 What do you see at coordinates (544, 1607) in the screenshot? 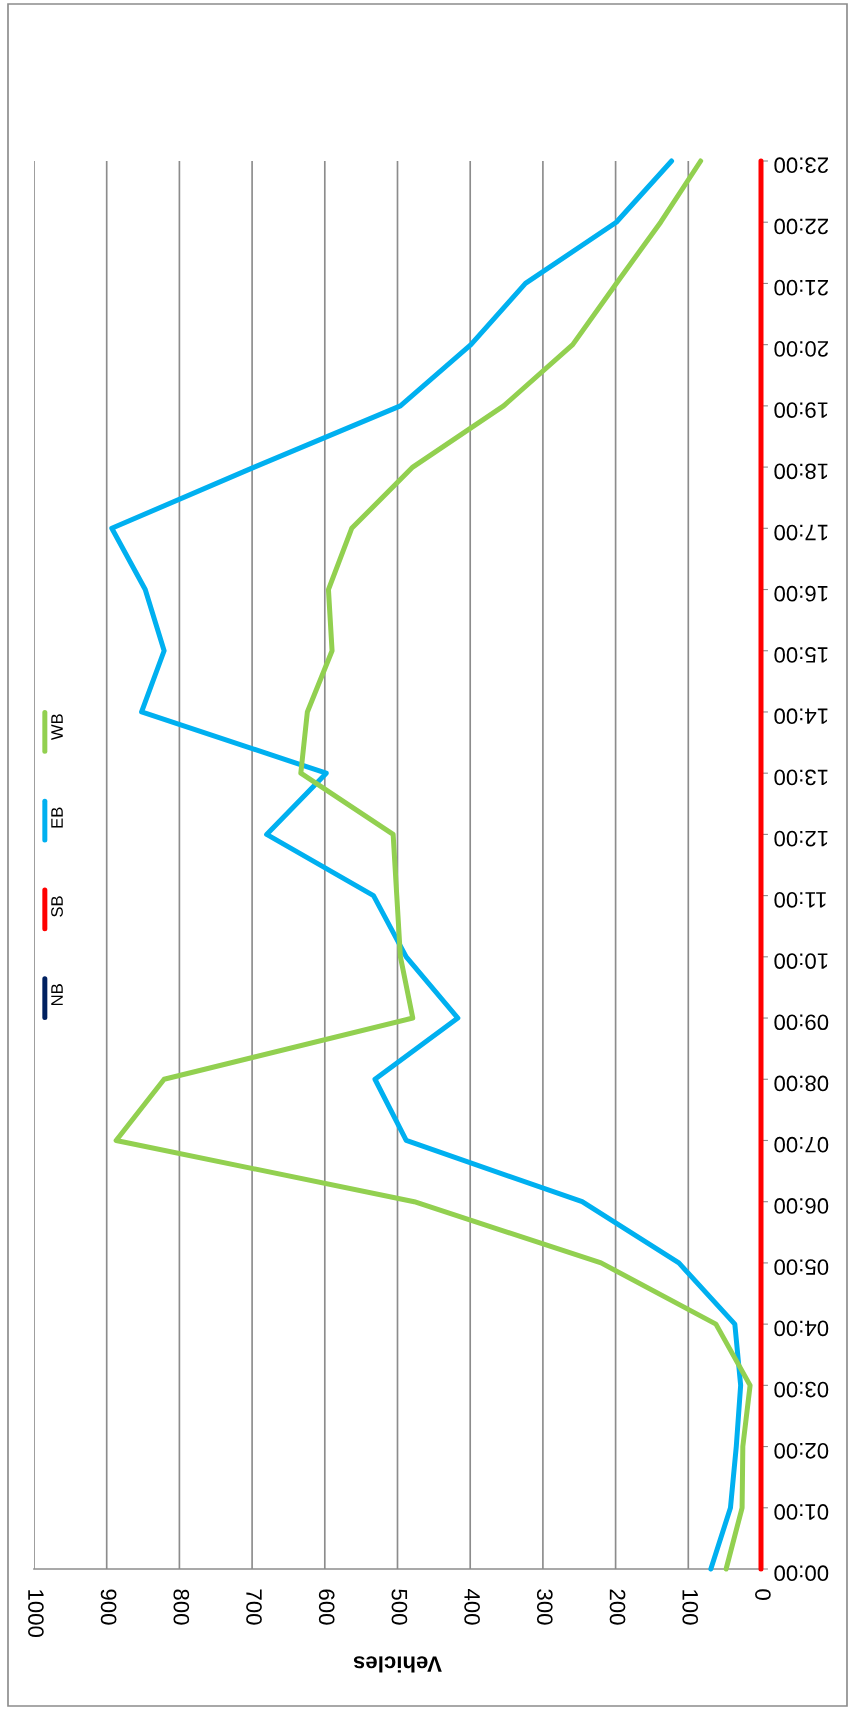
I see `x-tick-label: 300` at bounding box center [544, 1607].